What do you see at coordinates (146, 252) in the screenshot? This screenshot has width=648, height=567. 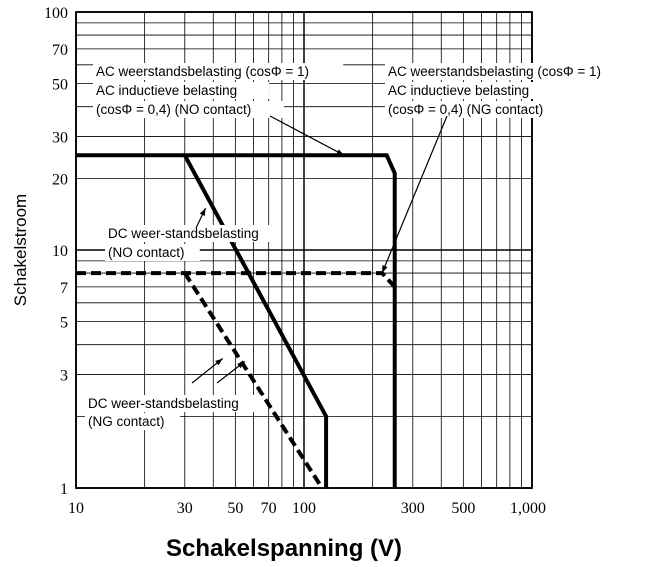 I see `annotation-text: (NO contact)` at bounding box center [146, 252].